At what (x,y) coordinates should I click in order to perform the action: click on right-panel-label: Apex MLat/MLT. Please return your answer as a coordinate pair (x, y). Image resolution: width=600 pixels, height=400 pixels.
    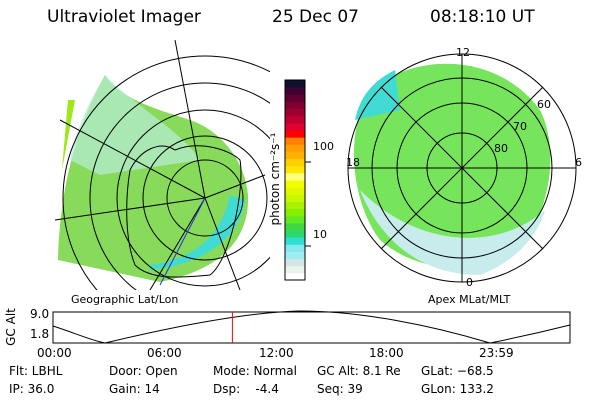
    Looking at the image, I should click on (469, 299).